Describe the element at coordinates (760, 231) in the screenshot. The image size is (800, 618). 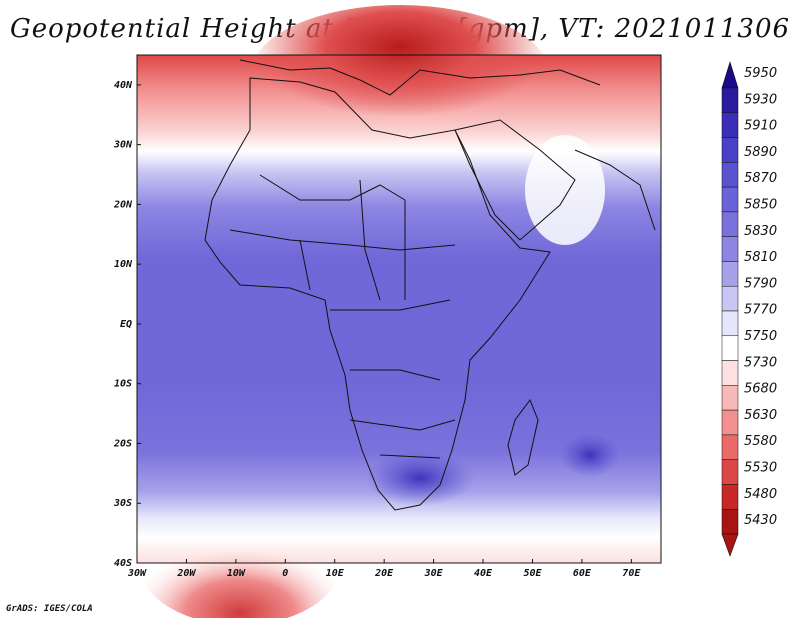
I see `colorbar-level-label: 5830` at that location.